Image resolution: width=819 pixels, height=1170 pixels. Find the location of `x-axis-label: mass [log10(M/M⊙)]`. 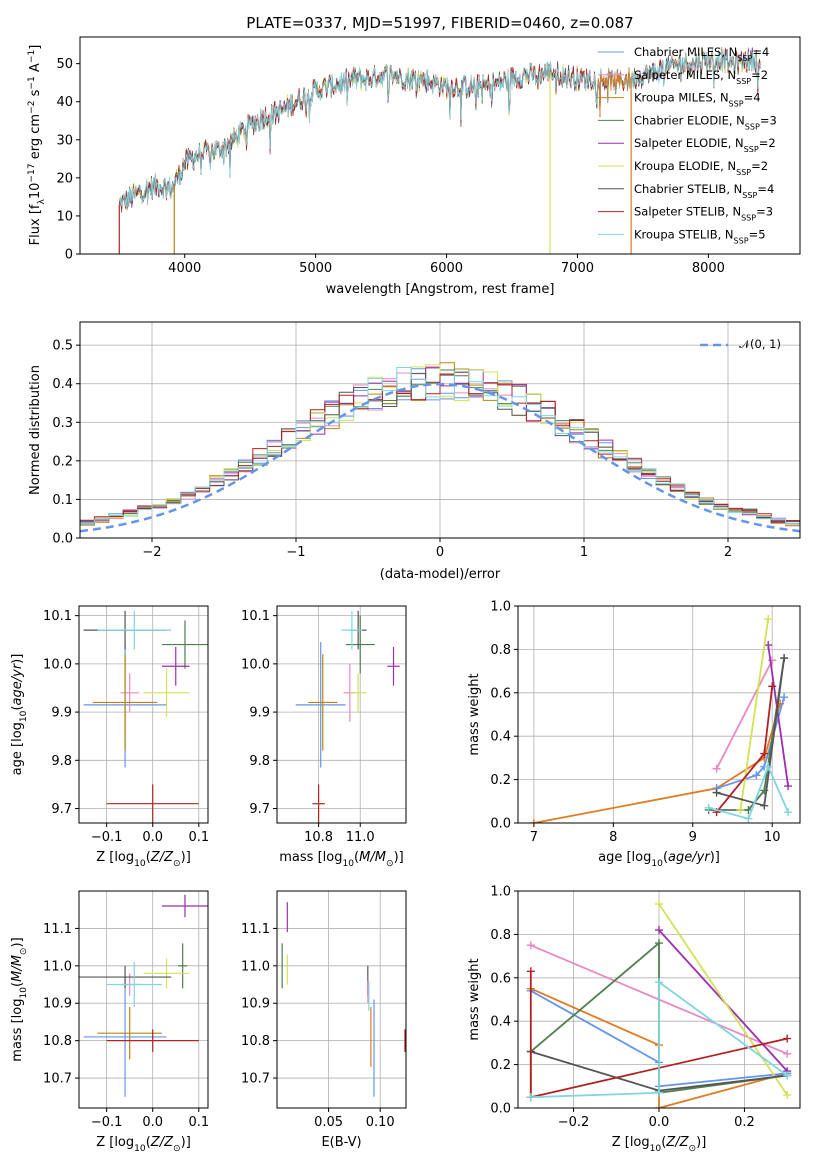

x-axis-label: mass [log10(M/M⊙)] is located at coordinates (341, 859).